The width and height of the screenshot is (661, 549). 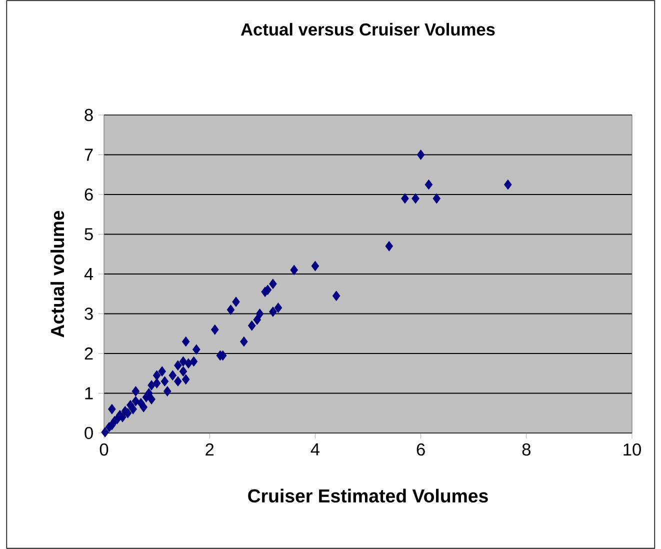 I want to click on y-tick-label: 7, so click(x=88, y=154).